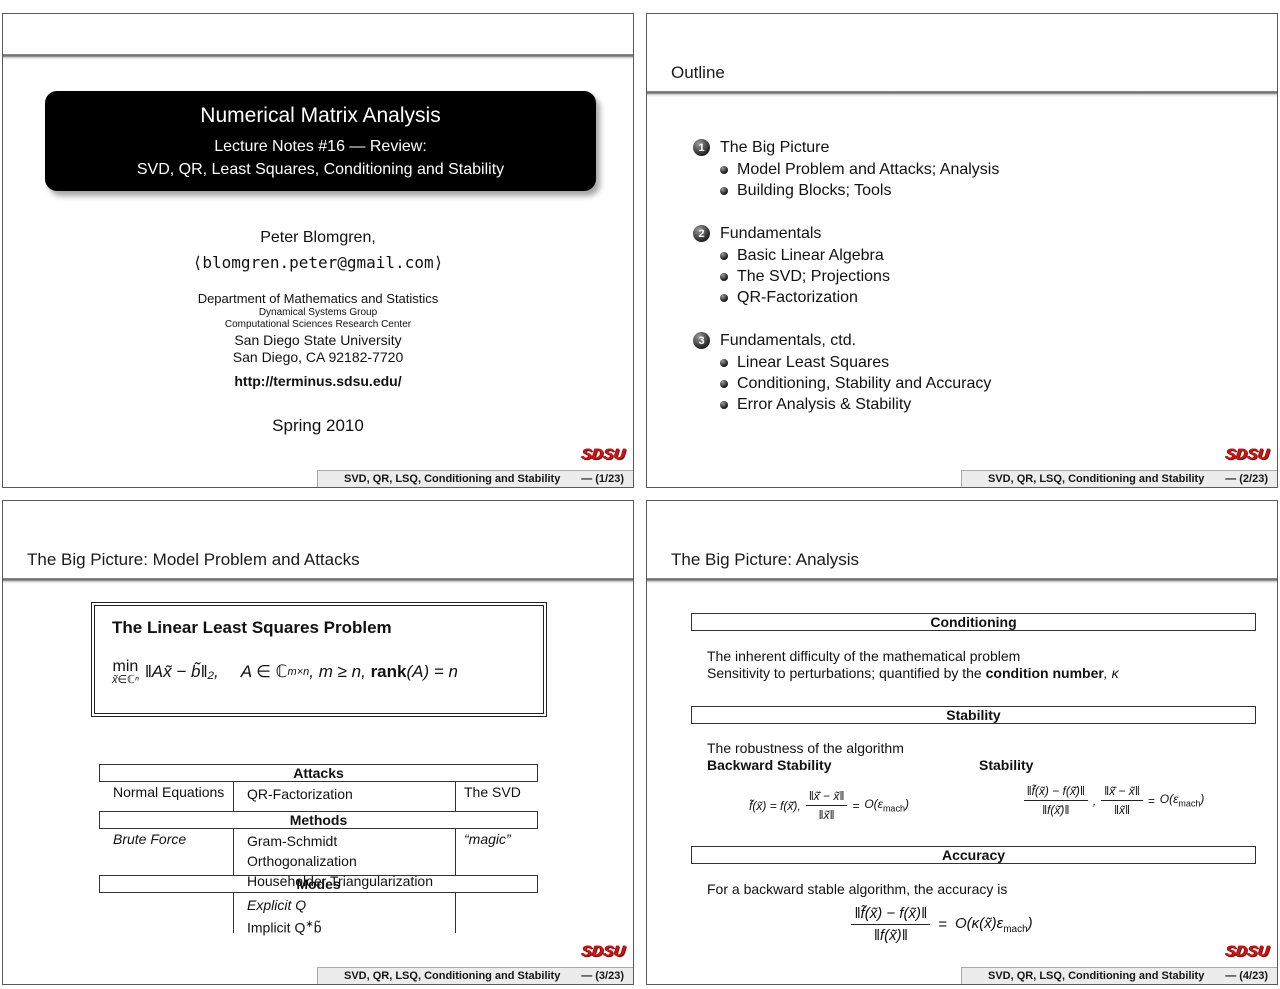 The width and height of the screenshot is (1280, 989). What do you see at coordinates (318, 381) in the screenshot?
I see `website-url: http://terminus.sdsu.edu/` at bounding box center [318, 381].